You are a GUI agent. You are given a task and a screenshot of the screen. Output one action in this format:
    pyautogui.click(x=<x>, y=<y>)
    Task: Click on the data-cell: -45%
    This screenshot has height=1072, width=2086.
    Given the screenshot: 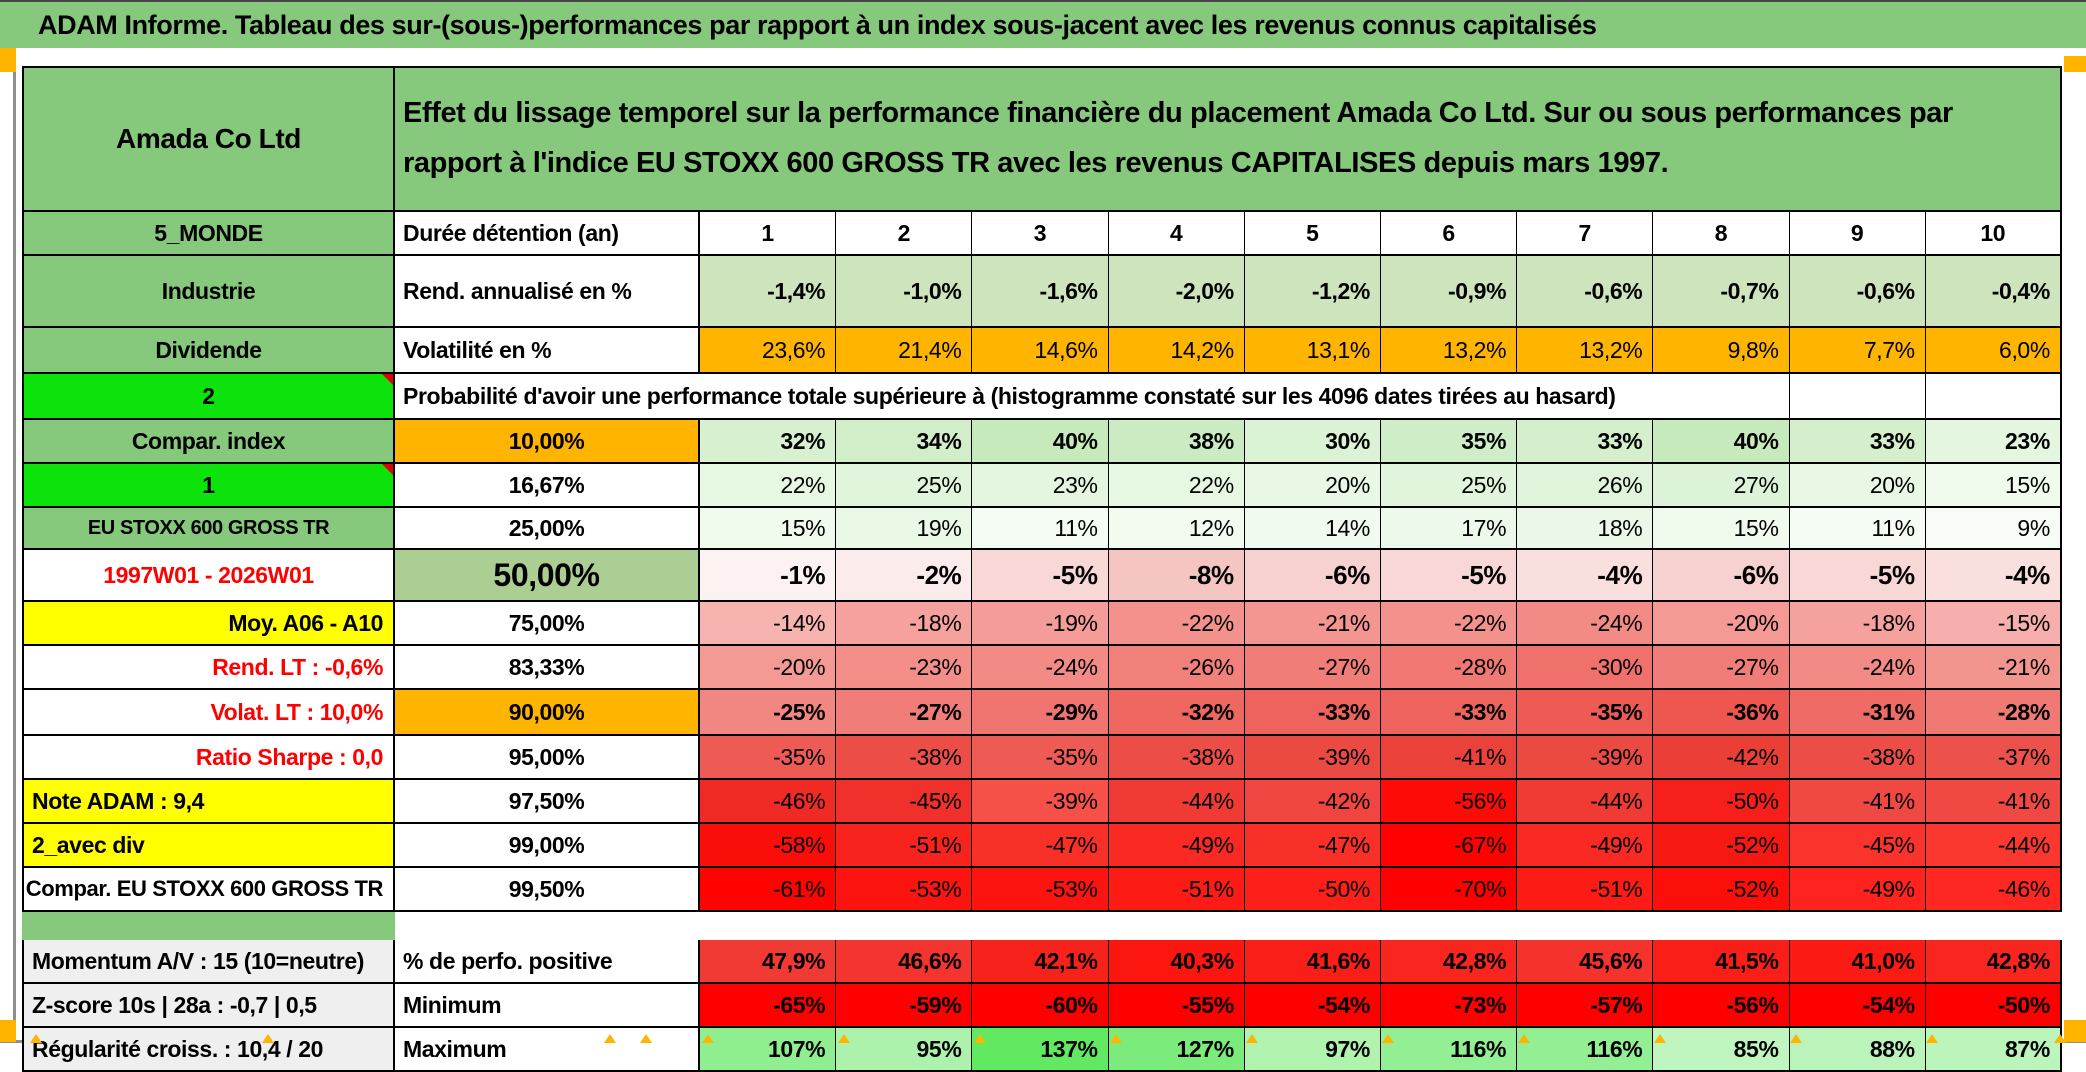 What is the action you would take?
    pyautogui.click(x=904, y=801)
    